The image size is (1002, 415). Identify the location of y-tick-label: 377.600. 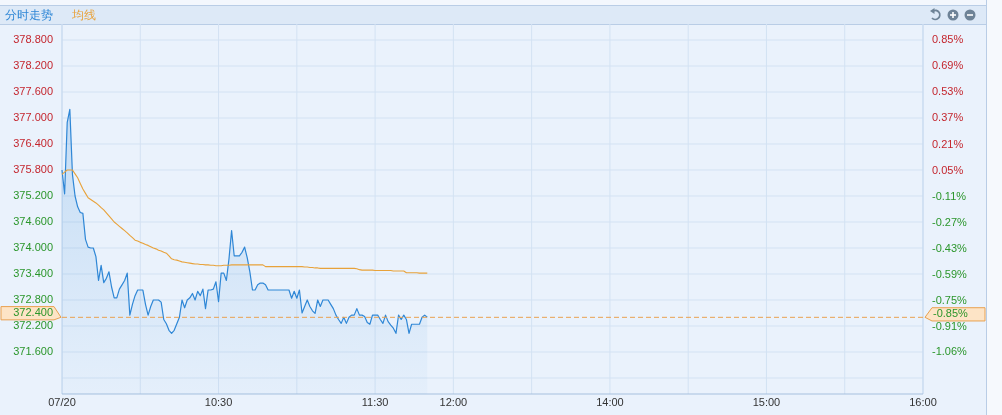
(33, 90).